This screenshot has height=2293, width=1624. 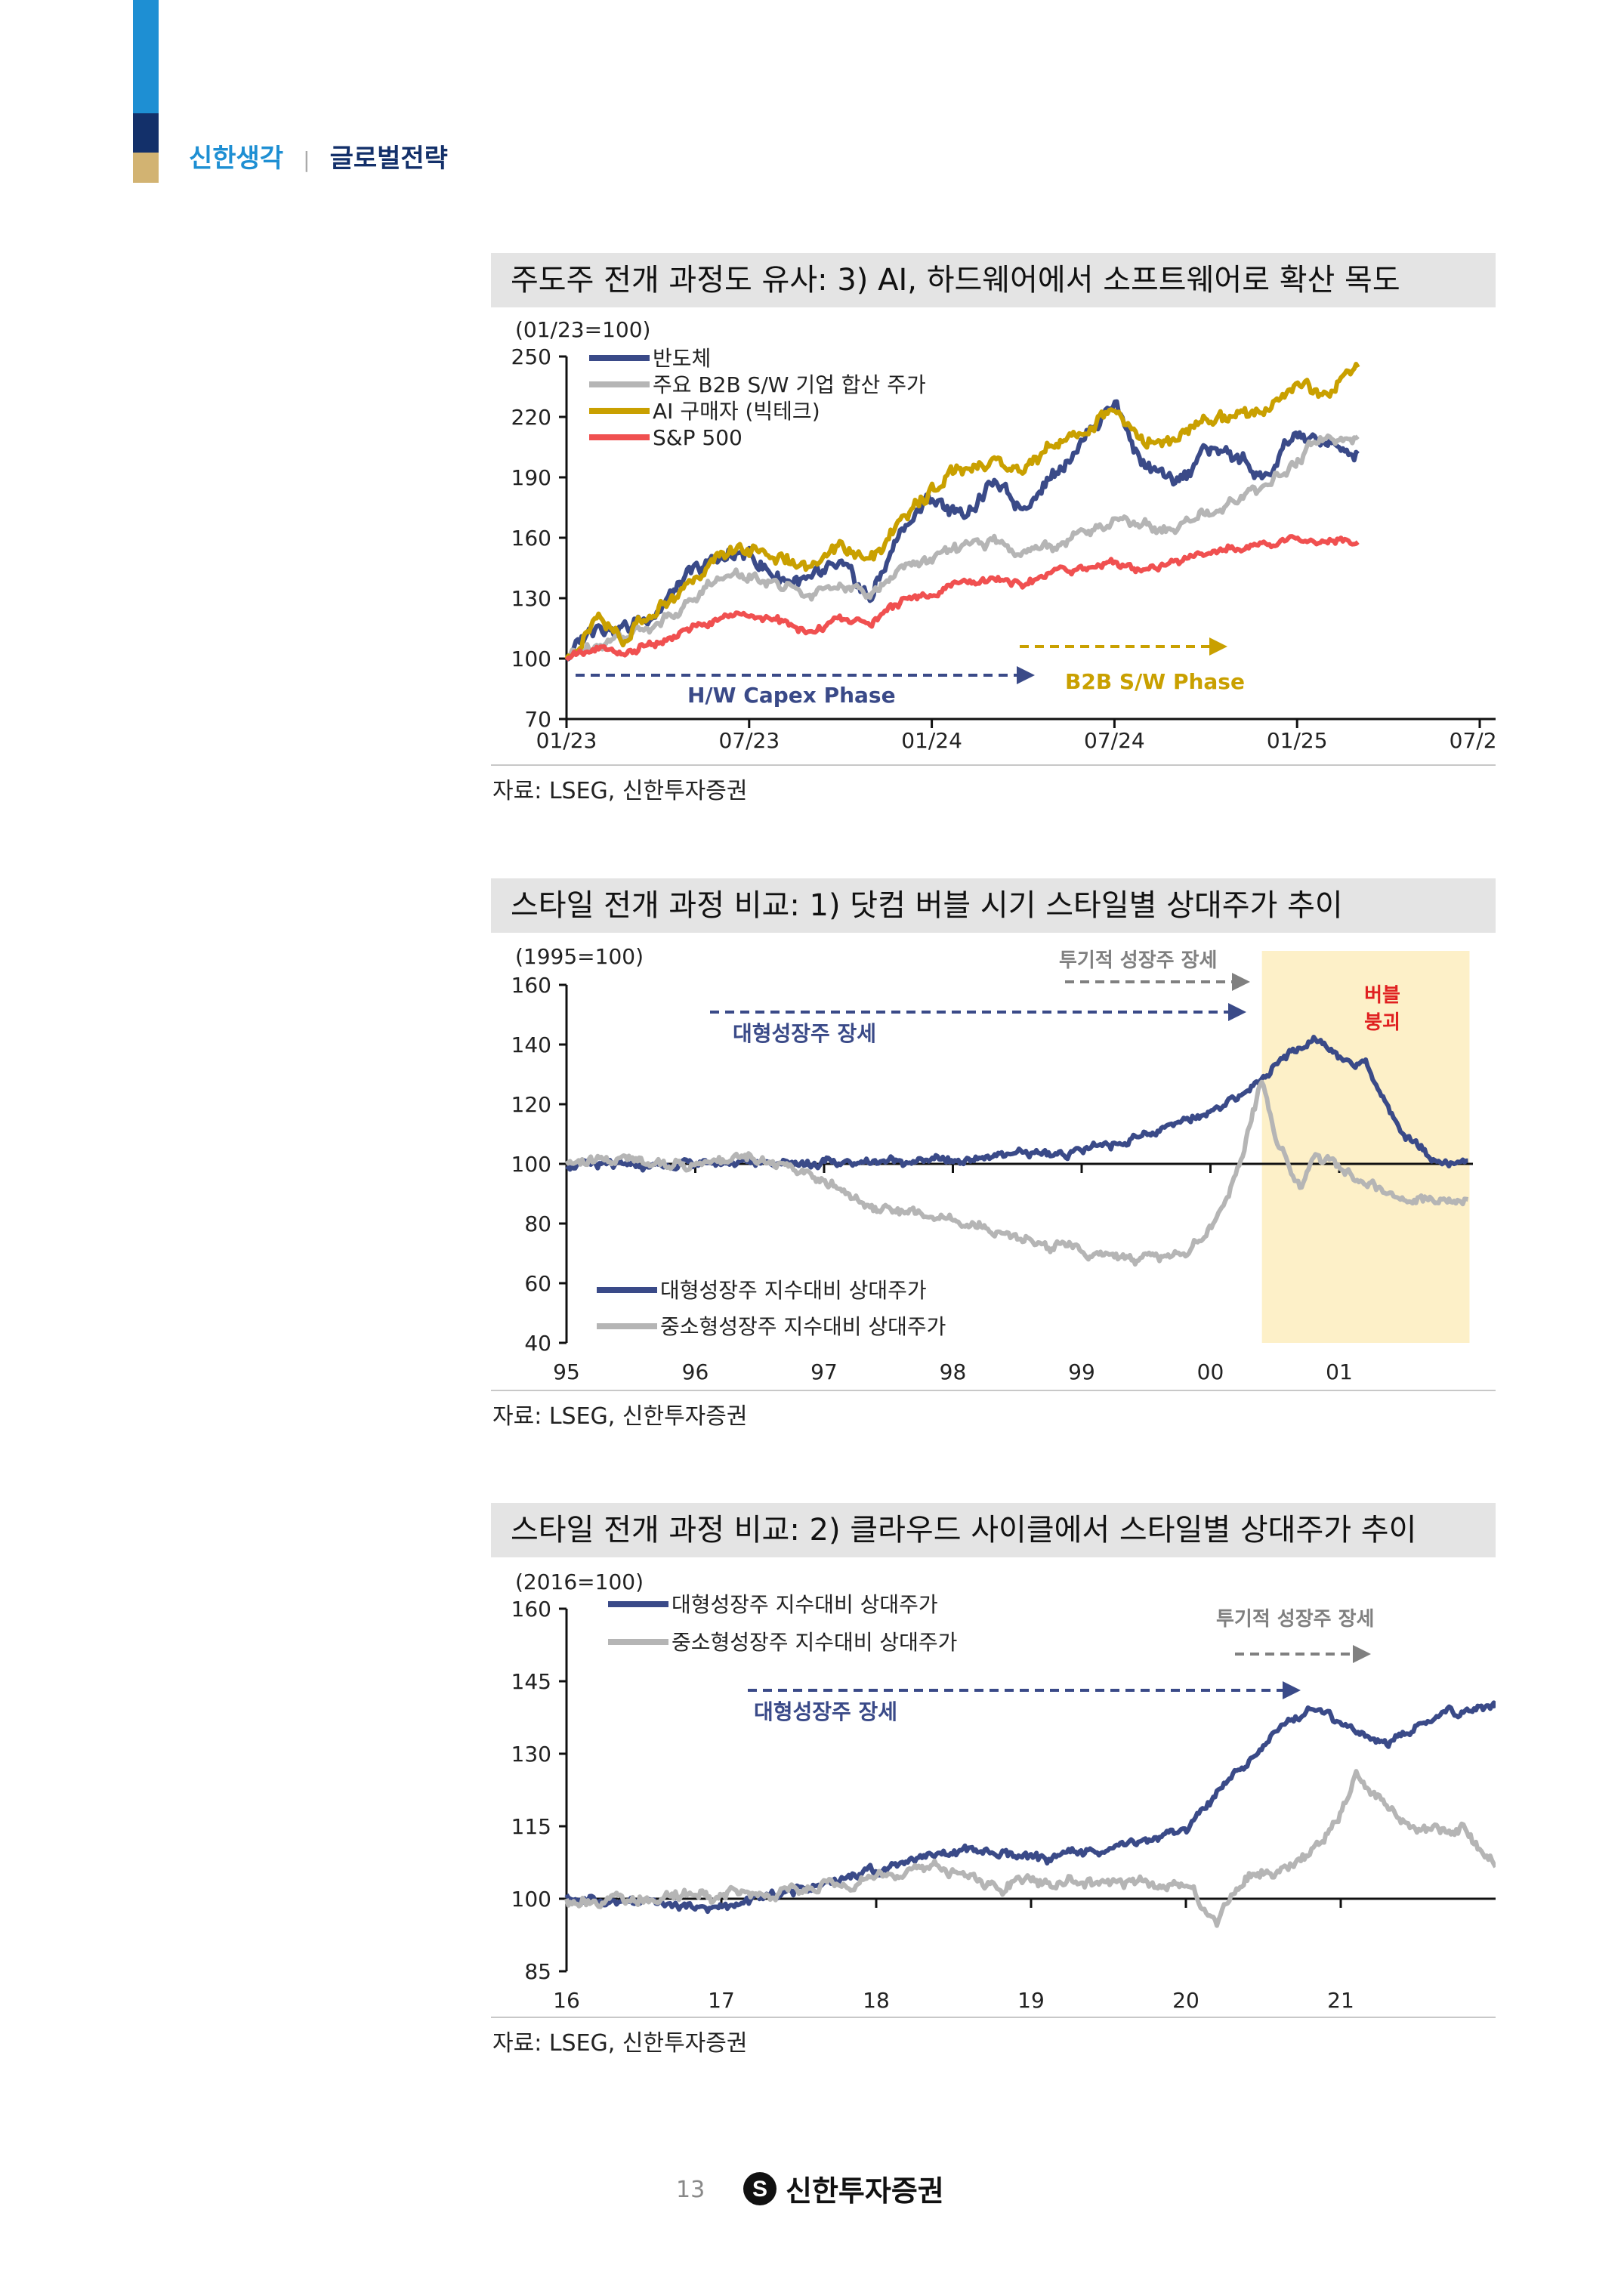 What do you see at coordinates (1138, 960) in the screenshot?
I see `chart2-annotation-text-2: 투기적 성장주 장세` at bounding box center [1138, 960].